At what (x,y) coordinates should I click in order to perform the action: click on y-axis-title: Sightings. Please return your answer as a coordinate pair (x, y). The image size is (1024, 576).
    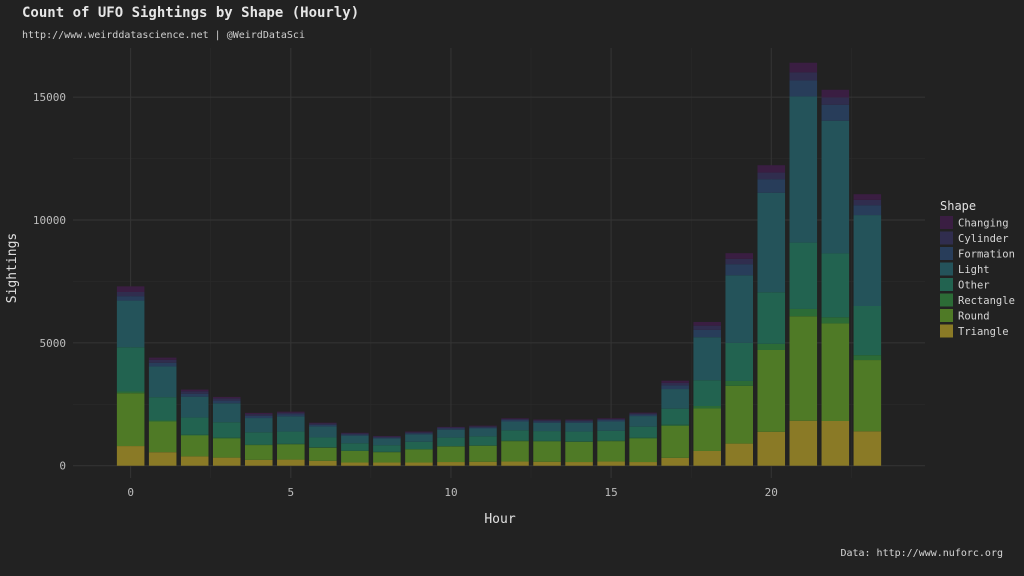
    Looking at the image, I should click on (12, 268).